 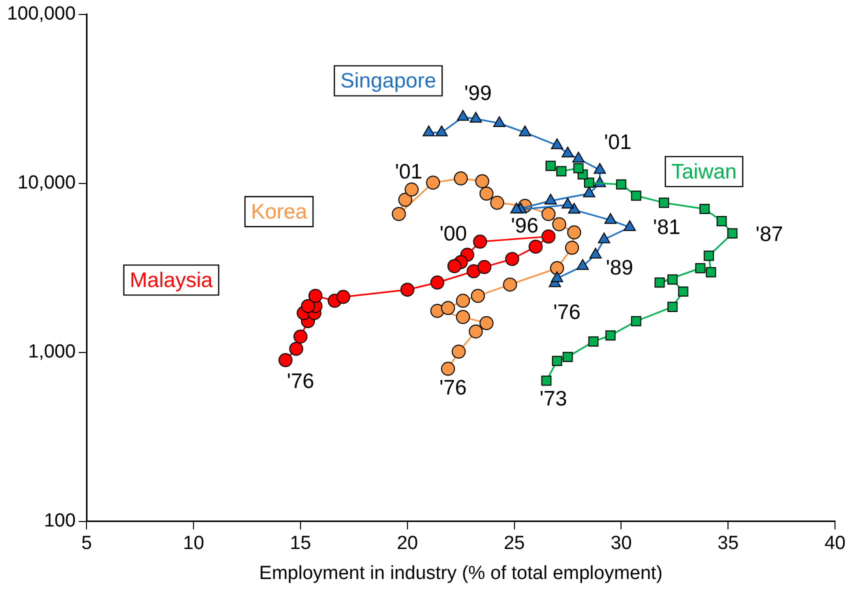 I want to click on x-tick-label: 40, so click(x=835, y=543).